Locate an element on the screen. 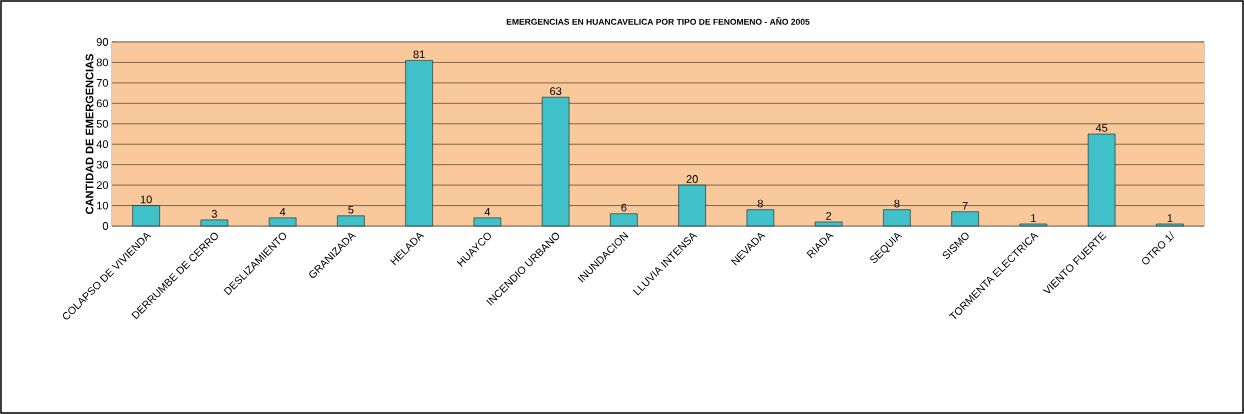 This screenshot has width=1244, height=414. data-label: 20 is located at coordinates (692, 179).